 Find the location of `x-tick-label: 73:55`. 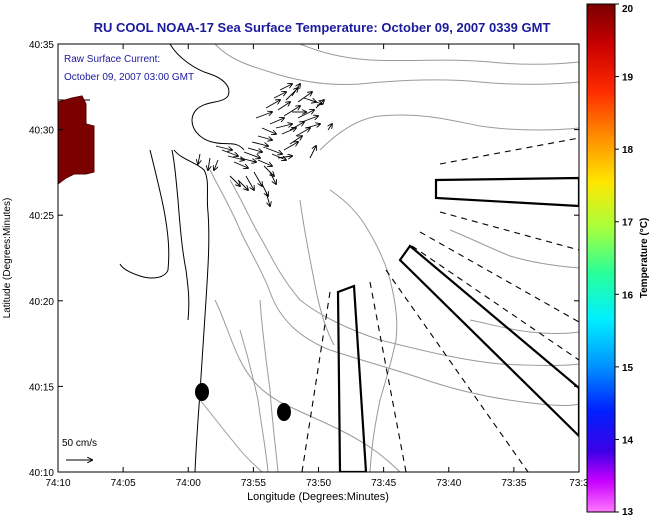

x-tick-label: 73:55 is located at coordinates (253, 483).